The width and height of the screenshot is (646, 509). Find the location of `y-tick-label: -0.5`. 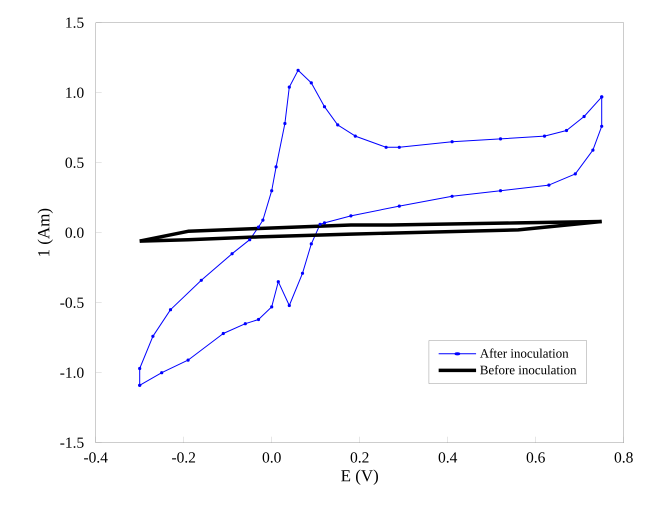

y-tick-label: -0.5 is located at coordinates (72, 302).